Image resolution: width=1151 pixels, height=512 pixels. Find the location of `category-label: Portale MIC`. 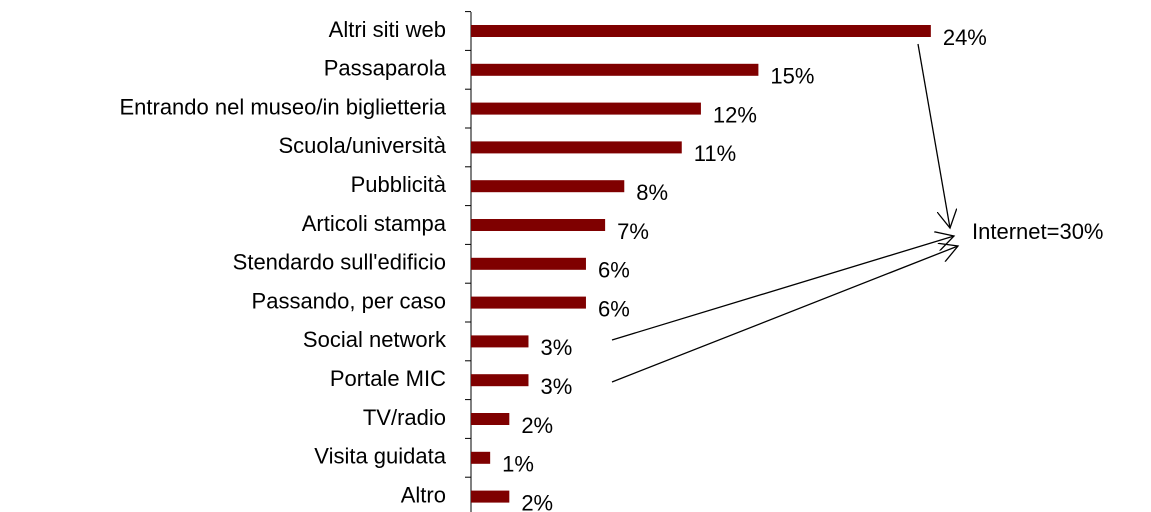

category-label: Portale MIC is located at coordinates (388, 378).